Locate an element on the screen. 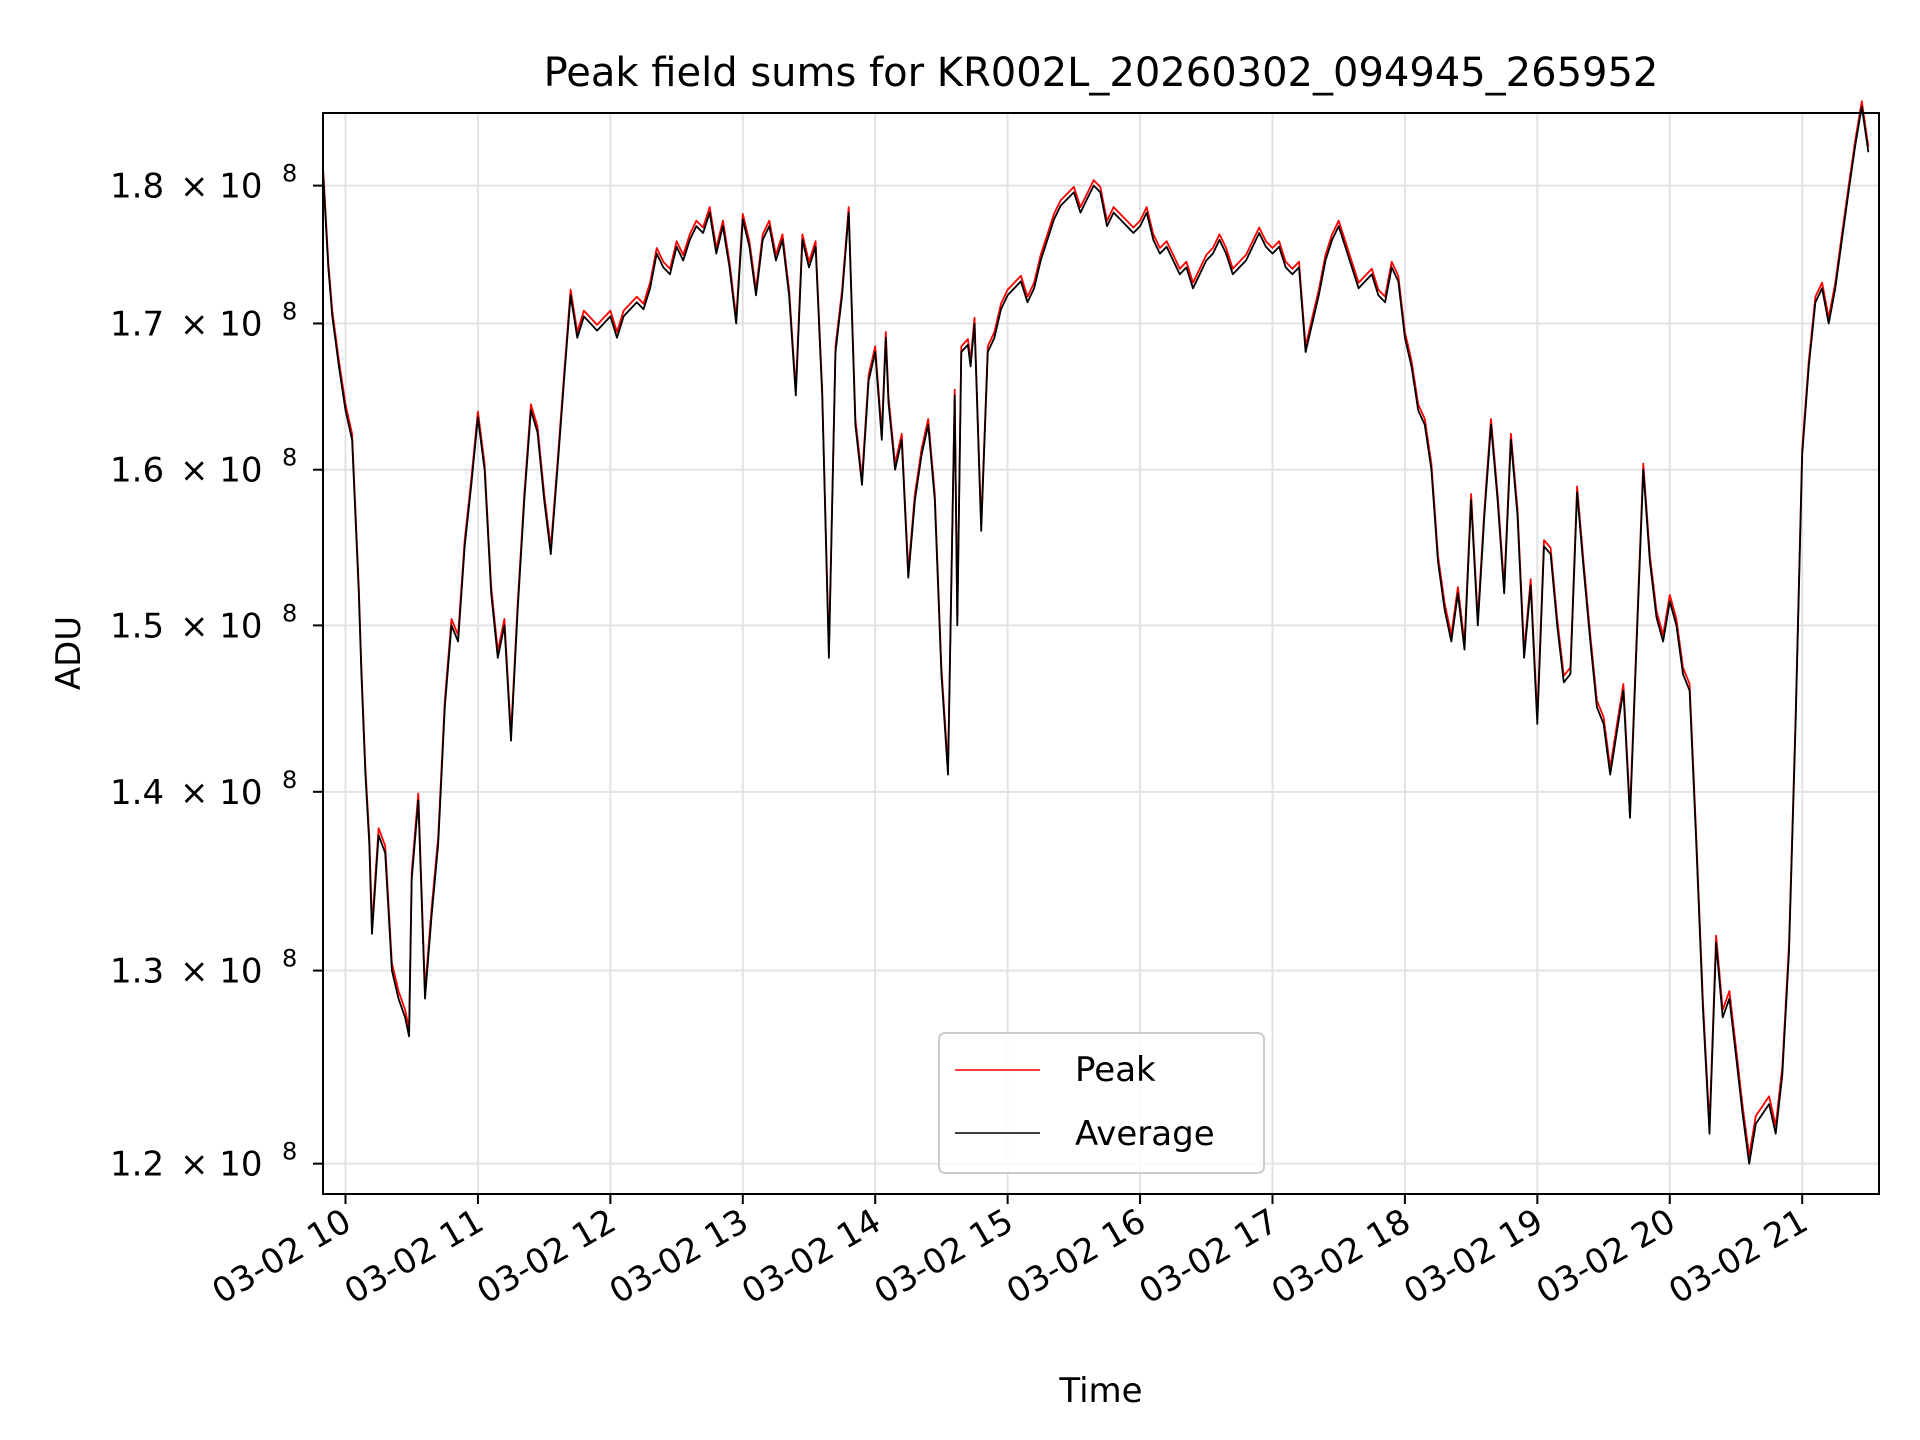  y-tick-mantissa: 1.2 is located at coordinates (137, 1165).